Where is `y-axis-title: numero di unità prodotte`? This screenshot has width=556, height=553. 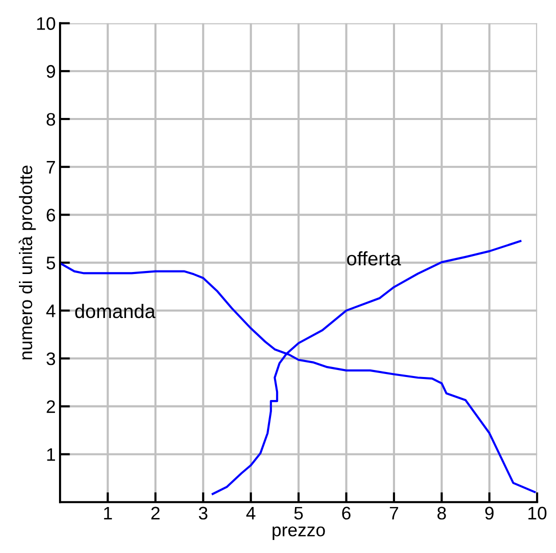 y-axis-title: numero di unità prodotte is located at coordinates (27, 263).